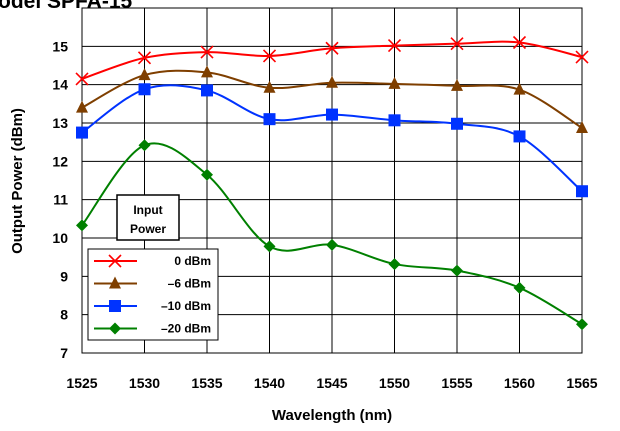 This screenshot has width=620, height=431. I want to click on legend-entry-label: –6 dBm, so click(189, 284).